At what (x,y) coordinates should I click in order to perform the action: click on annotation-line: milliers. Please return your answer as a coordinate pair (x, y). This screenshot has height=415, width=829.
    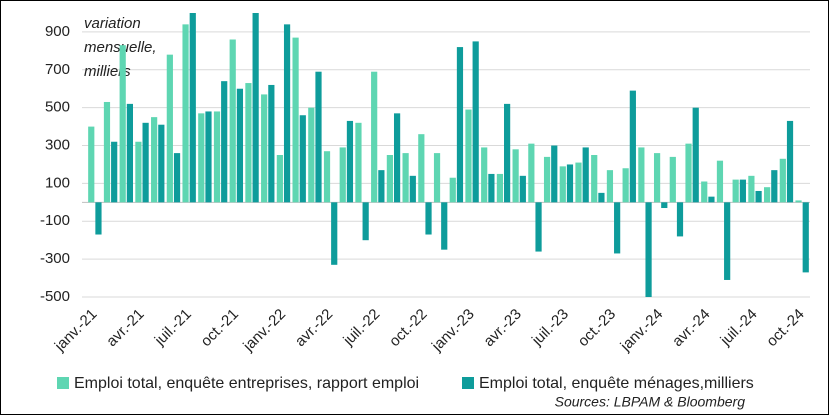
    Looking at the image, I should click on (107, 71).